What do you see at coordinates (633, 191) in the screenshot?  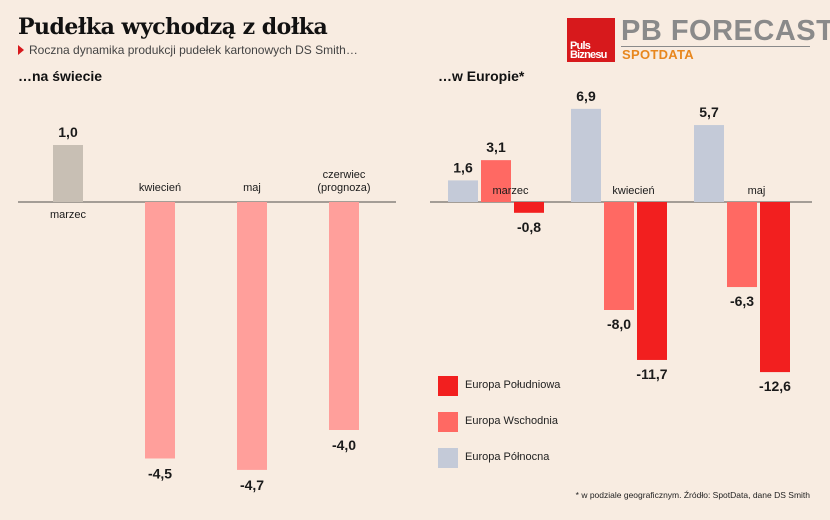 I see `europe-category-label-1: kwiecień` at bounding box center [633, 191].